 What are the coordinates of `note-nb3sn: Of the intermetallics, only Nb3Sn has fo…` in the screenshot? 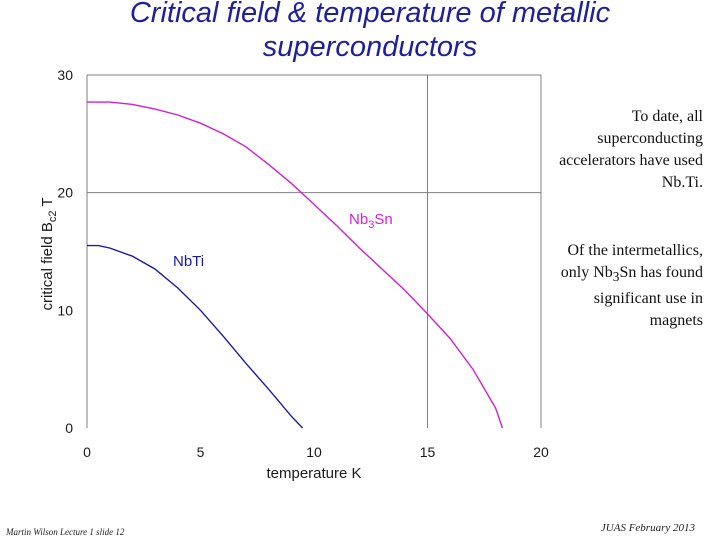 It's located at (621, 286).